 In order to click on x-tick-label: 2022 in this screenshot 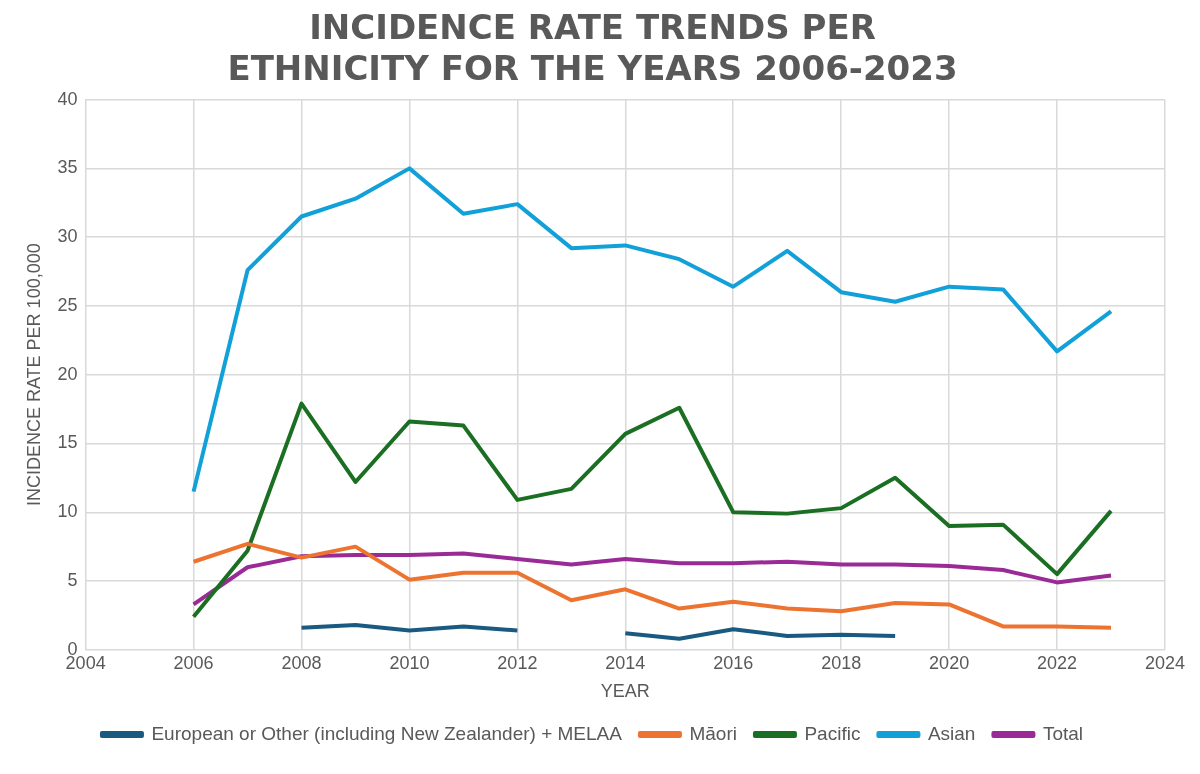, I will do `click(1057, 662)`.